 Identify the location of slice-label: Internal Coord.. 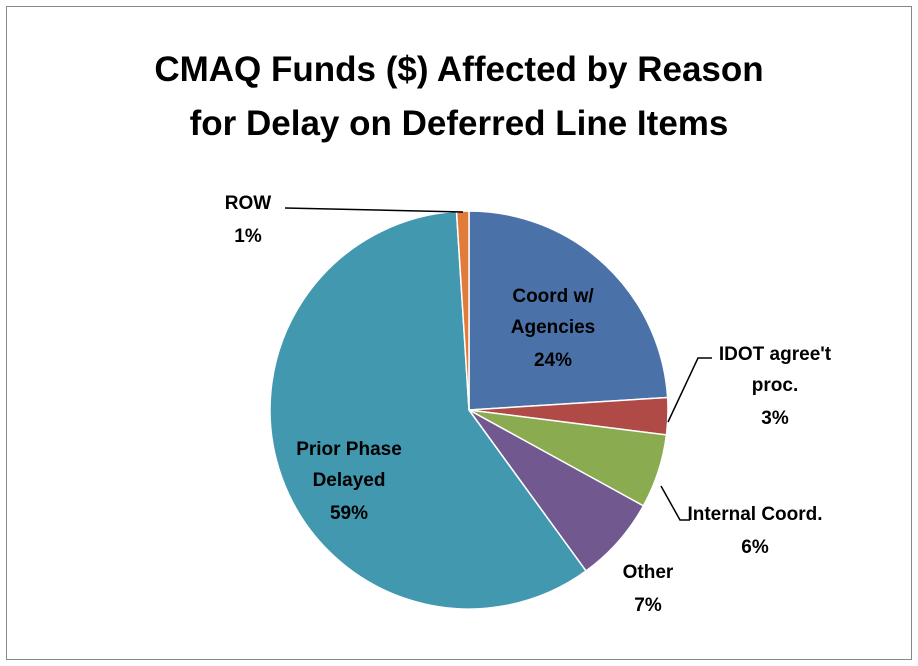
(754, 514).